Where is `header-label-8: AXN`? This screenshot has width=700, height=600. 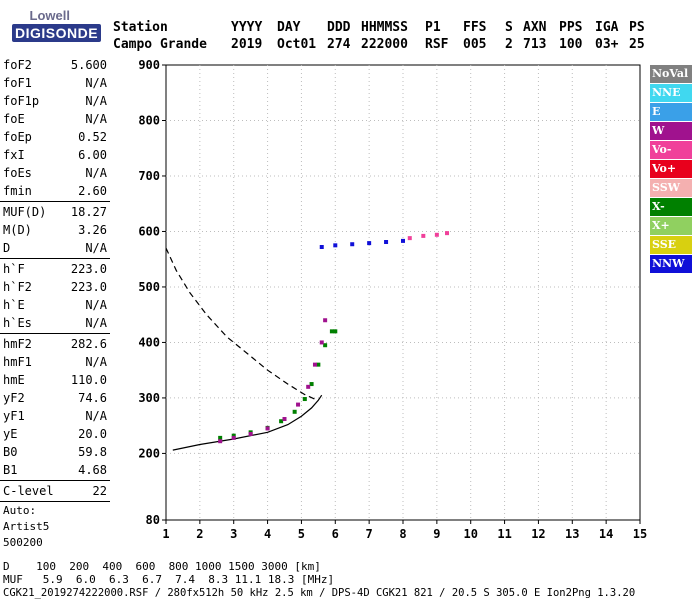
header-label-8: AXN is located at coordinates (535, 27).